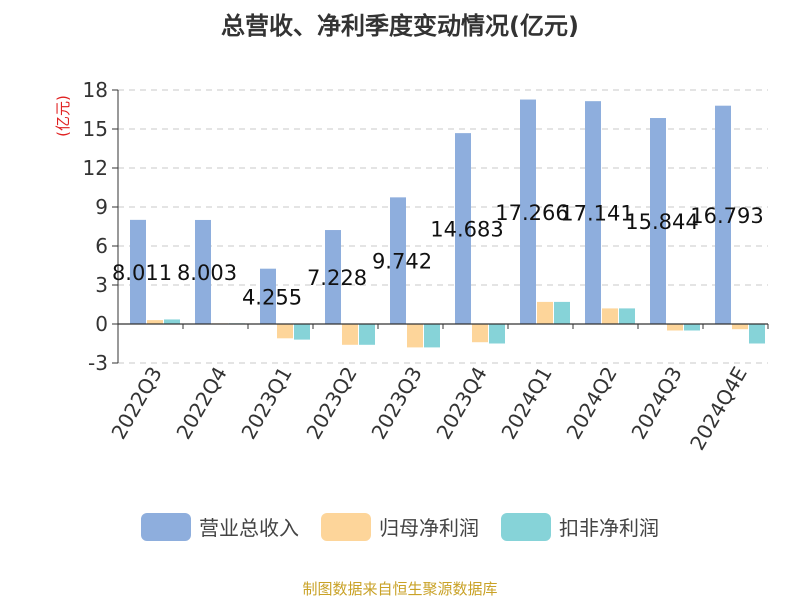  Describe the element at coordinates (346, 526) in the screenshot. I see `legend-swatch-net-profit` at that location.